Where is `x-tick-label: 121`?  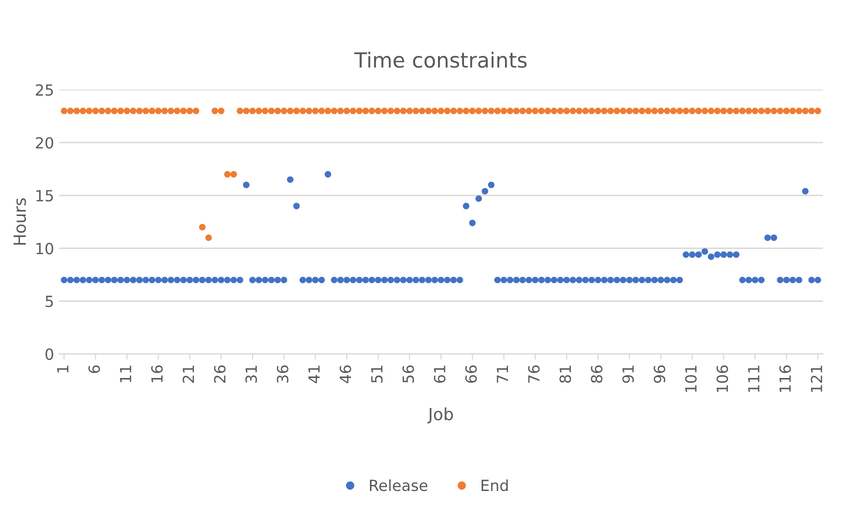
x-tick-label: 121 is located at coordinates (816, 379).